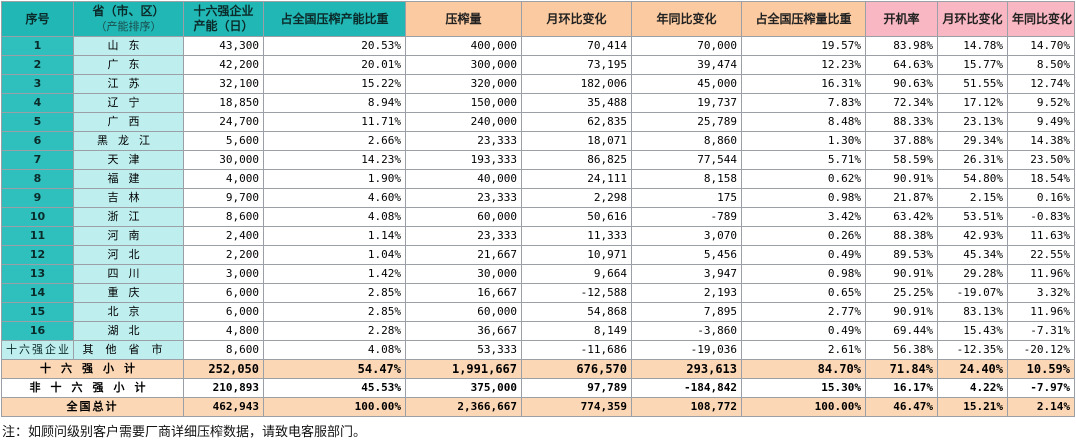  What do you see at coordinates (1041, 19) in the screenshot?
I see `col-header-utilization-yoy: 年同比变化` at bounding box center [1041, 19].